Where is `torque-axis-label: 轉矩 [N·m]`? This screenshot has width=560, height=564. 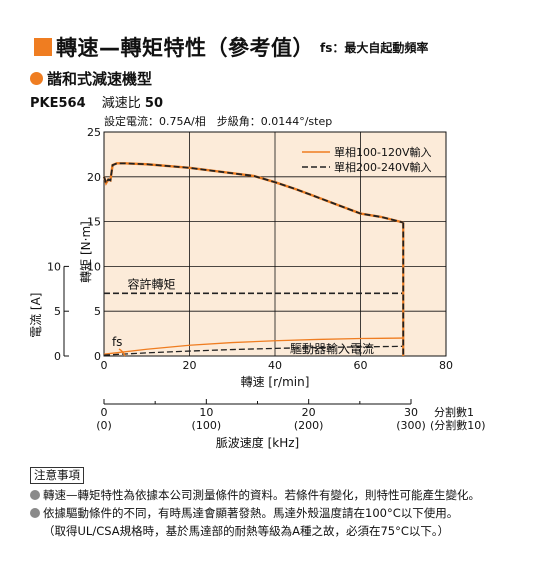
torque-axis-label: 轉矩 [N·m] is located at coordinates (86, 252).